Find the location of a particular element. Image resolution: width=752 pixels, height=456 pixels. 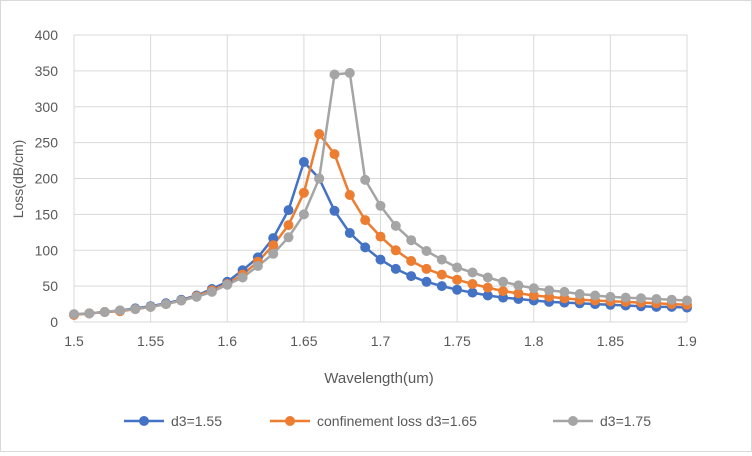

x-tick-labels: 1.5 1.55 1.6 1.65 1.7 1.75 1.8 1.85 1.9 is located at coordinates (380, 341).